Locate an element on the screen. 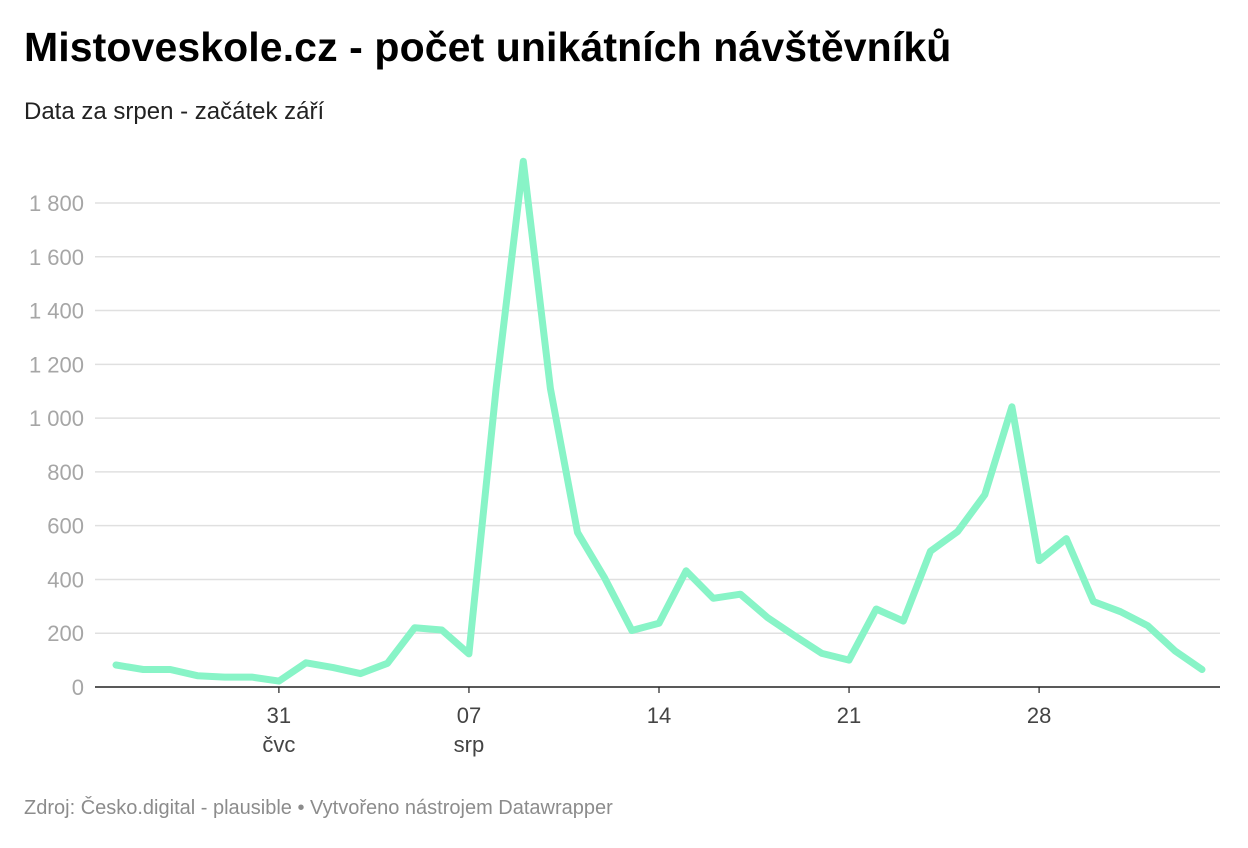 This screenshot has width=1248, height=848. y-tick-label: 200 is located at coordinates (65, 633).